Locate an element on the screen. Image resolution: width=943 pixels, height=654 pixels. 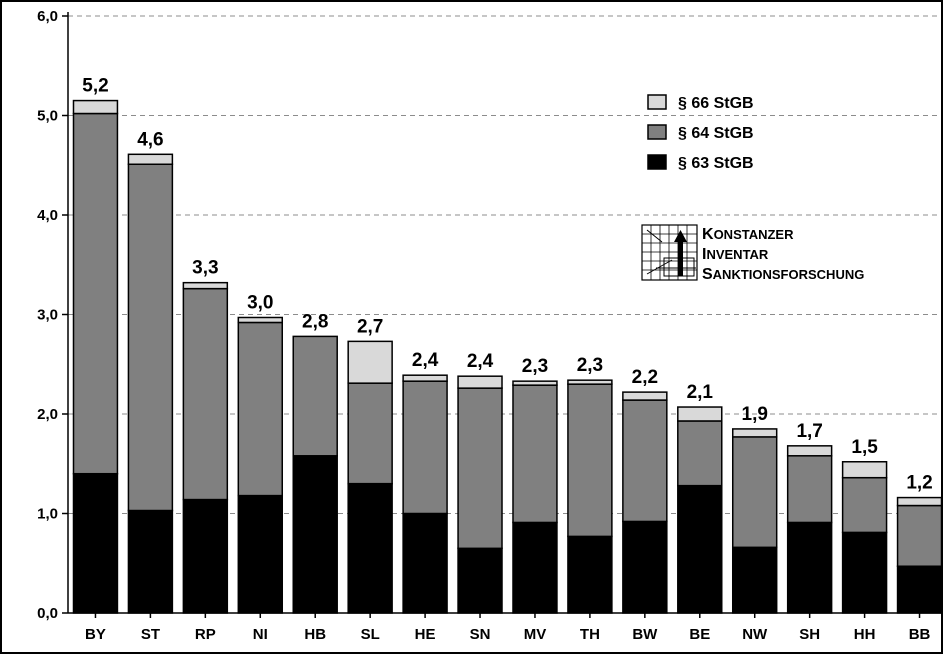
bar-segment-nw-s1 is located at coordinates (754, 492).